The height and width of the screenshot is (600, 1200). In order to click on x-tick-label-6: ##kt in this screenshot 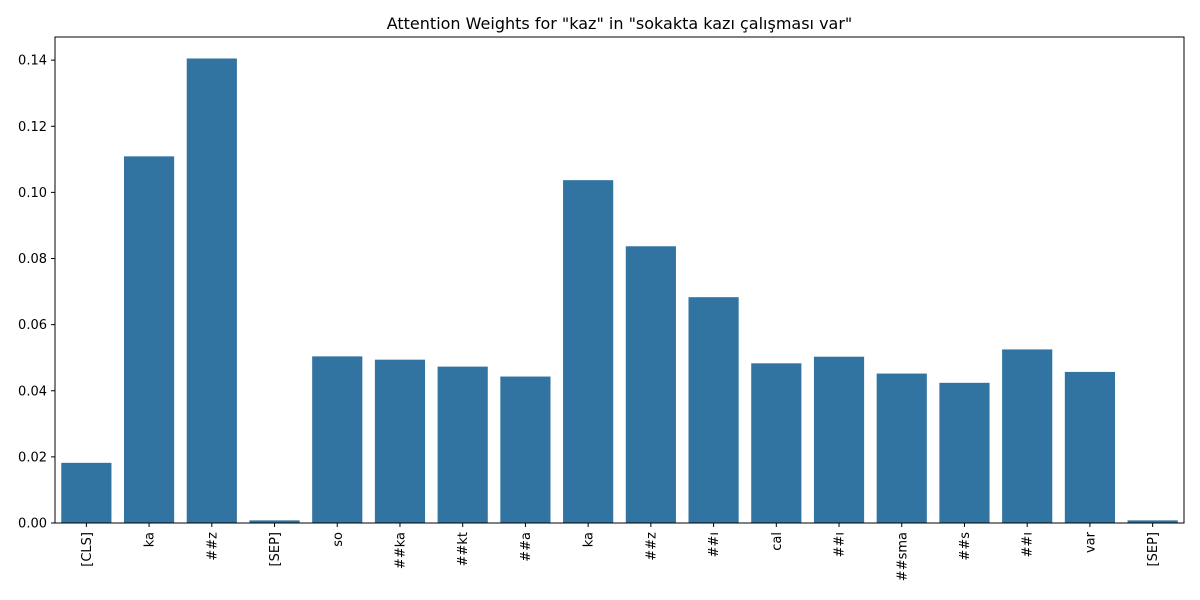, I will do `click(463, 549)`.